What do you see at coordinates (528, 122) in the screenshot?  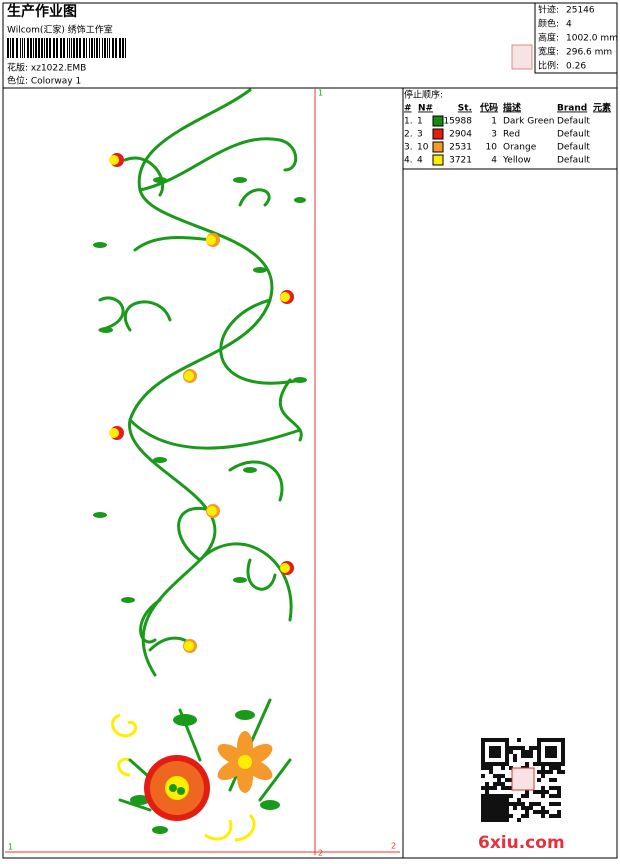 I see `row-description: Dark Green` at bounding box center [528, 122].